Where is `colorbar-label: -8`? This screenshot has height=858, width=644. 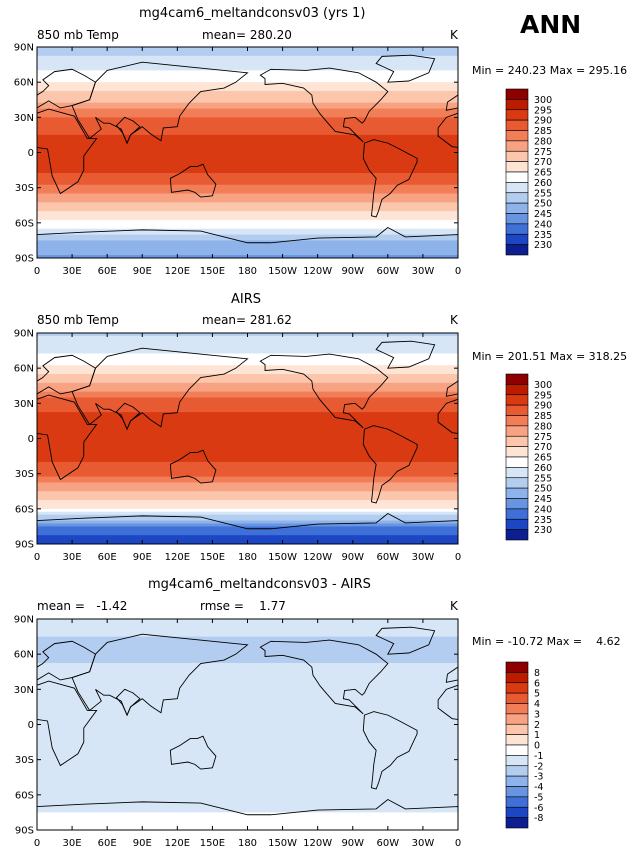 colorbar-label: -8 is located at coordinates (538, 818).